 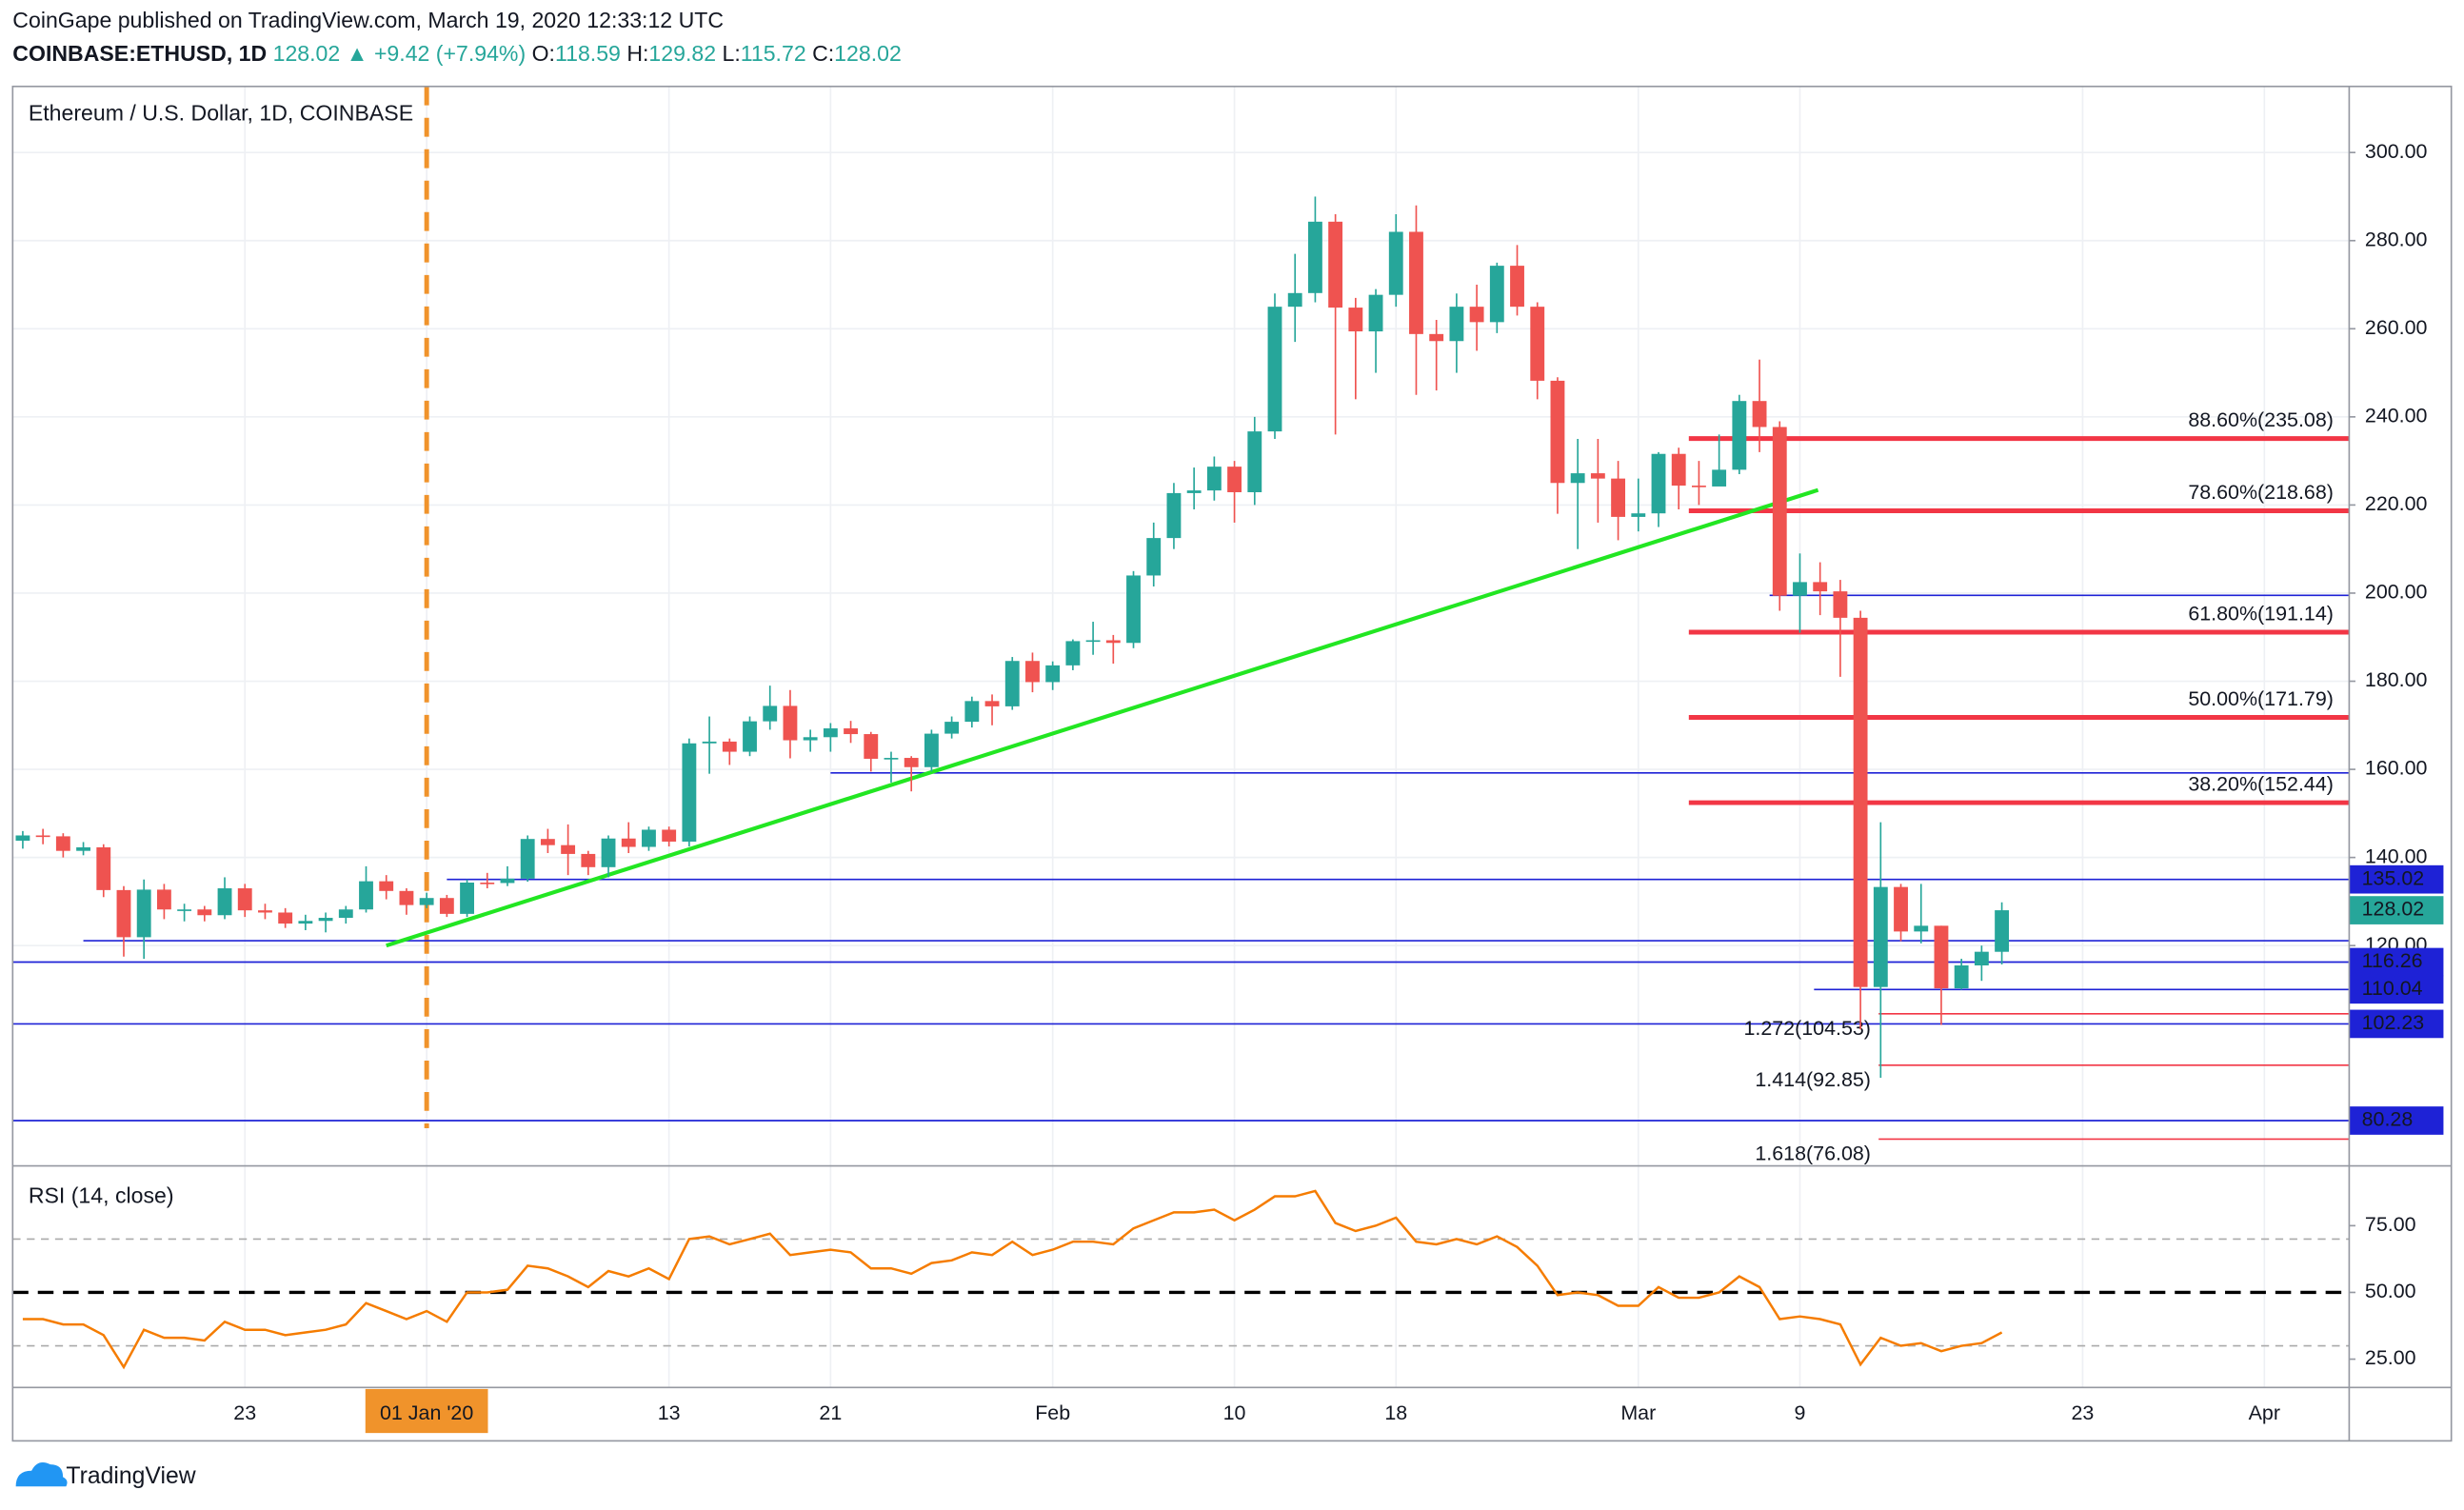 I want to click on price-box-label: 80.28, so click(x=2388, y=1119).